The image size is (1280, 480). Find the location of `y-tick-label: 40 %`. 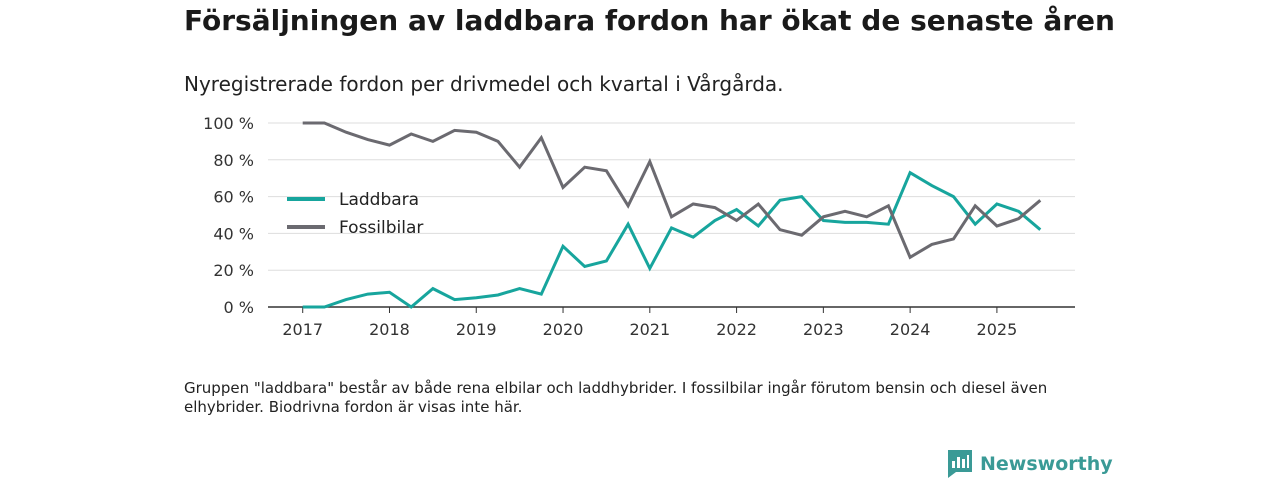

y-tick-label: 40 % is located at coordinates (233, 233).